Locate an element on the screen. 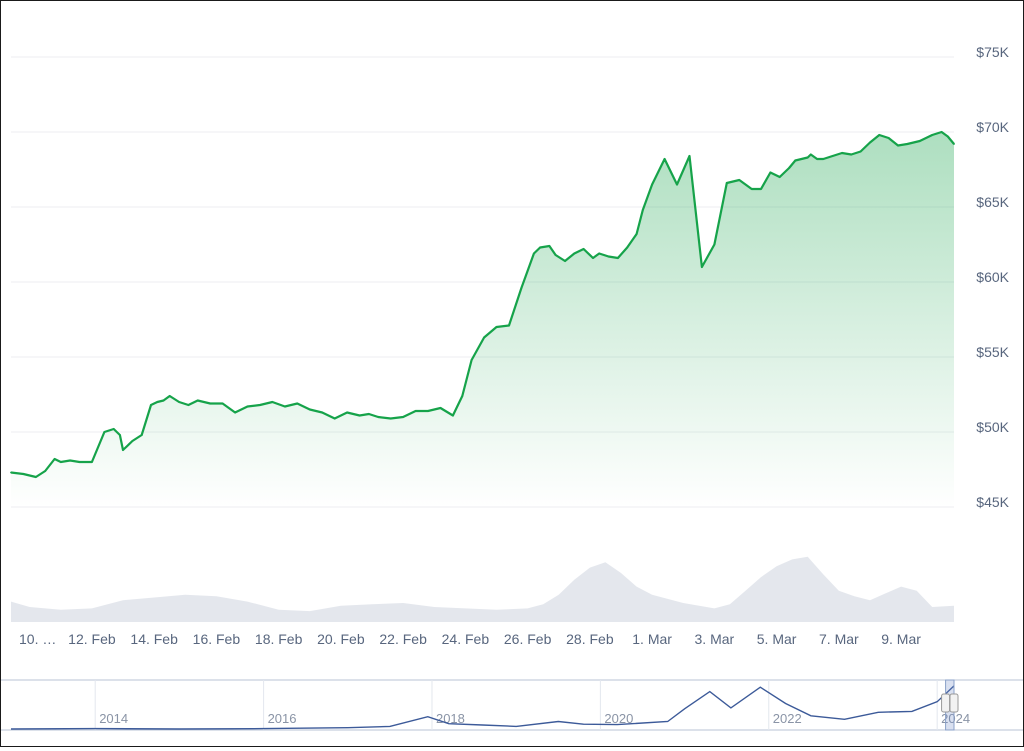 This screenshot has height=751, width=1024. navigator-tick-label: 2014 is located at coordinates (113, 718).